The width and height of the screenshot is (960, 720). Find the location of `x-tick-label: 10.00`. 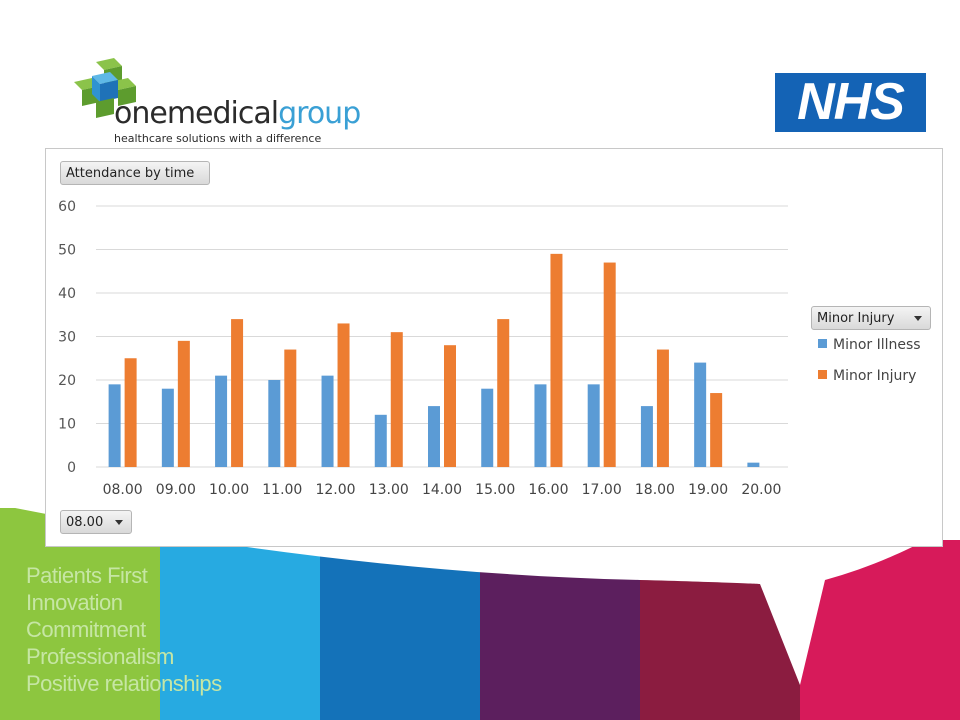

x-tick-label: 10.00 is located at coordinates (229, 490).